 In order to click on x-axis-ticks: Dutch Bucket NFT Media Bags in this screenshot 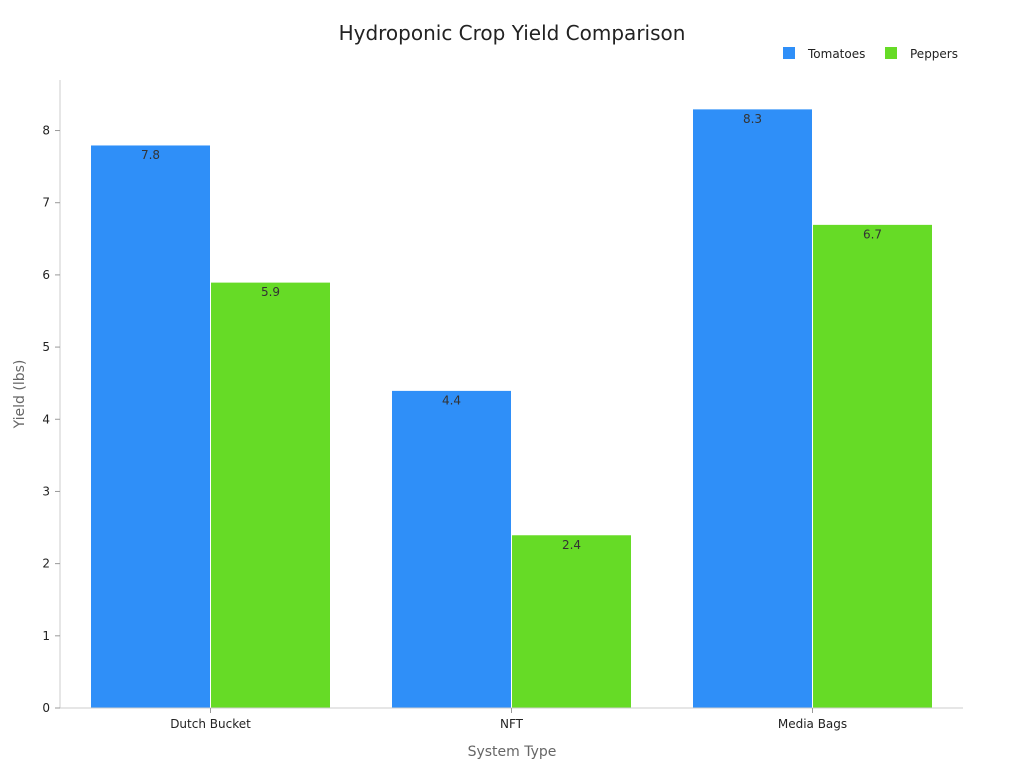, I will do `click(508, 719)`.